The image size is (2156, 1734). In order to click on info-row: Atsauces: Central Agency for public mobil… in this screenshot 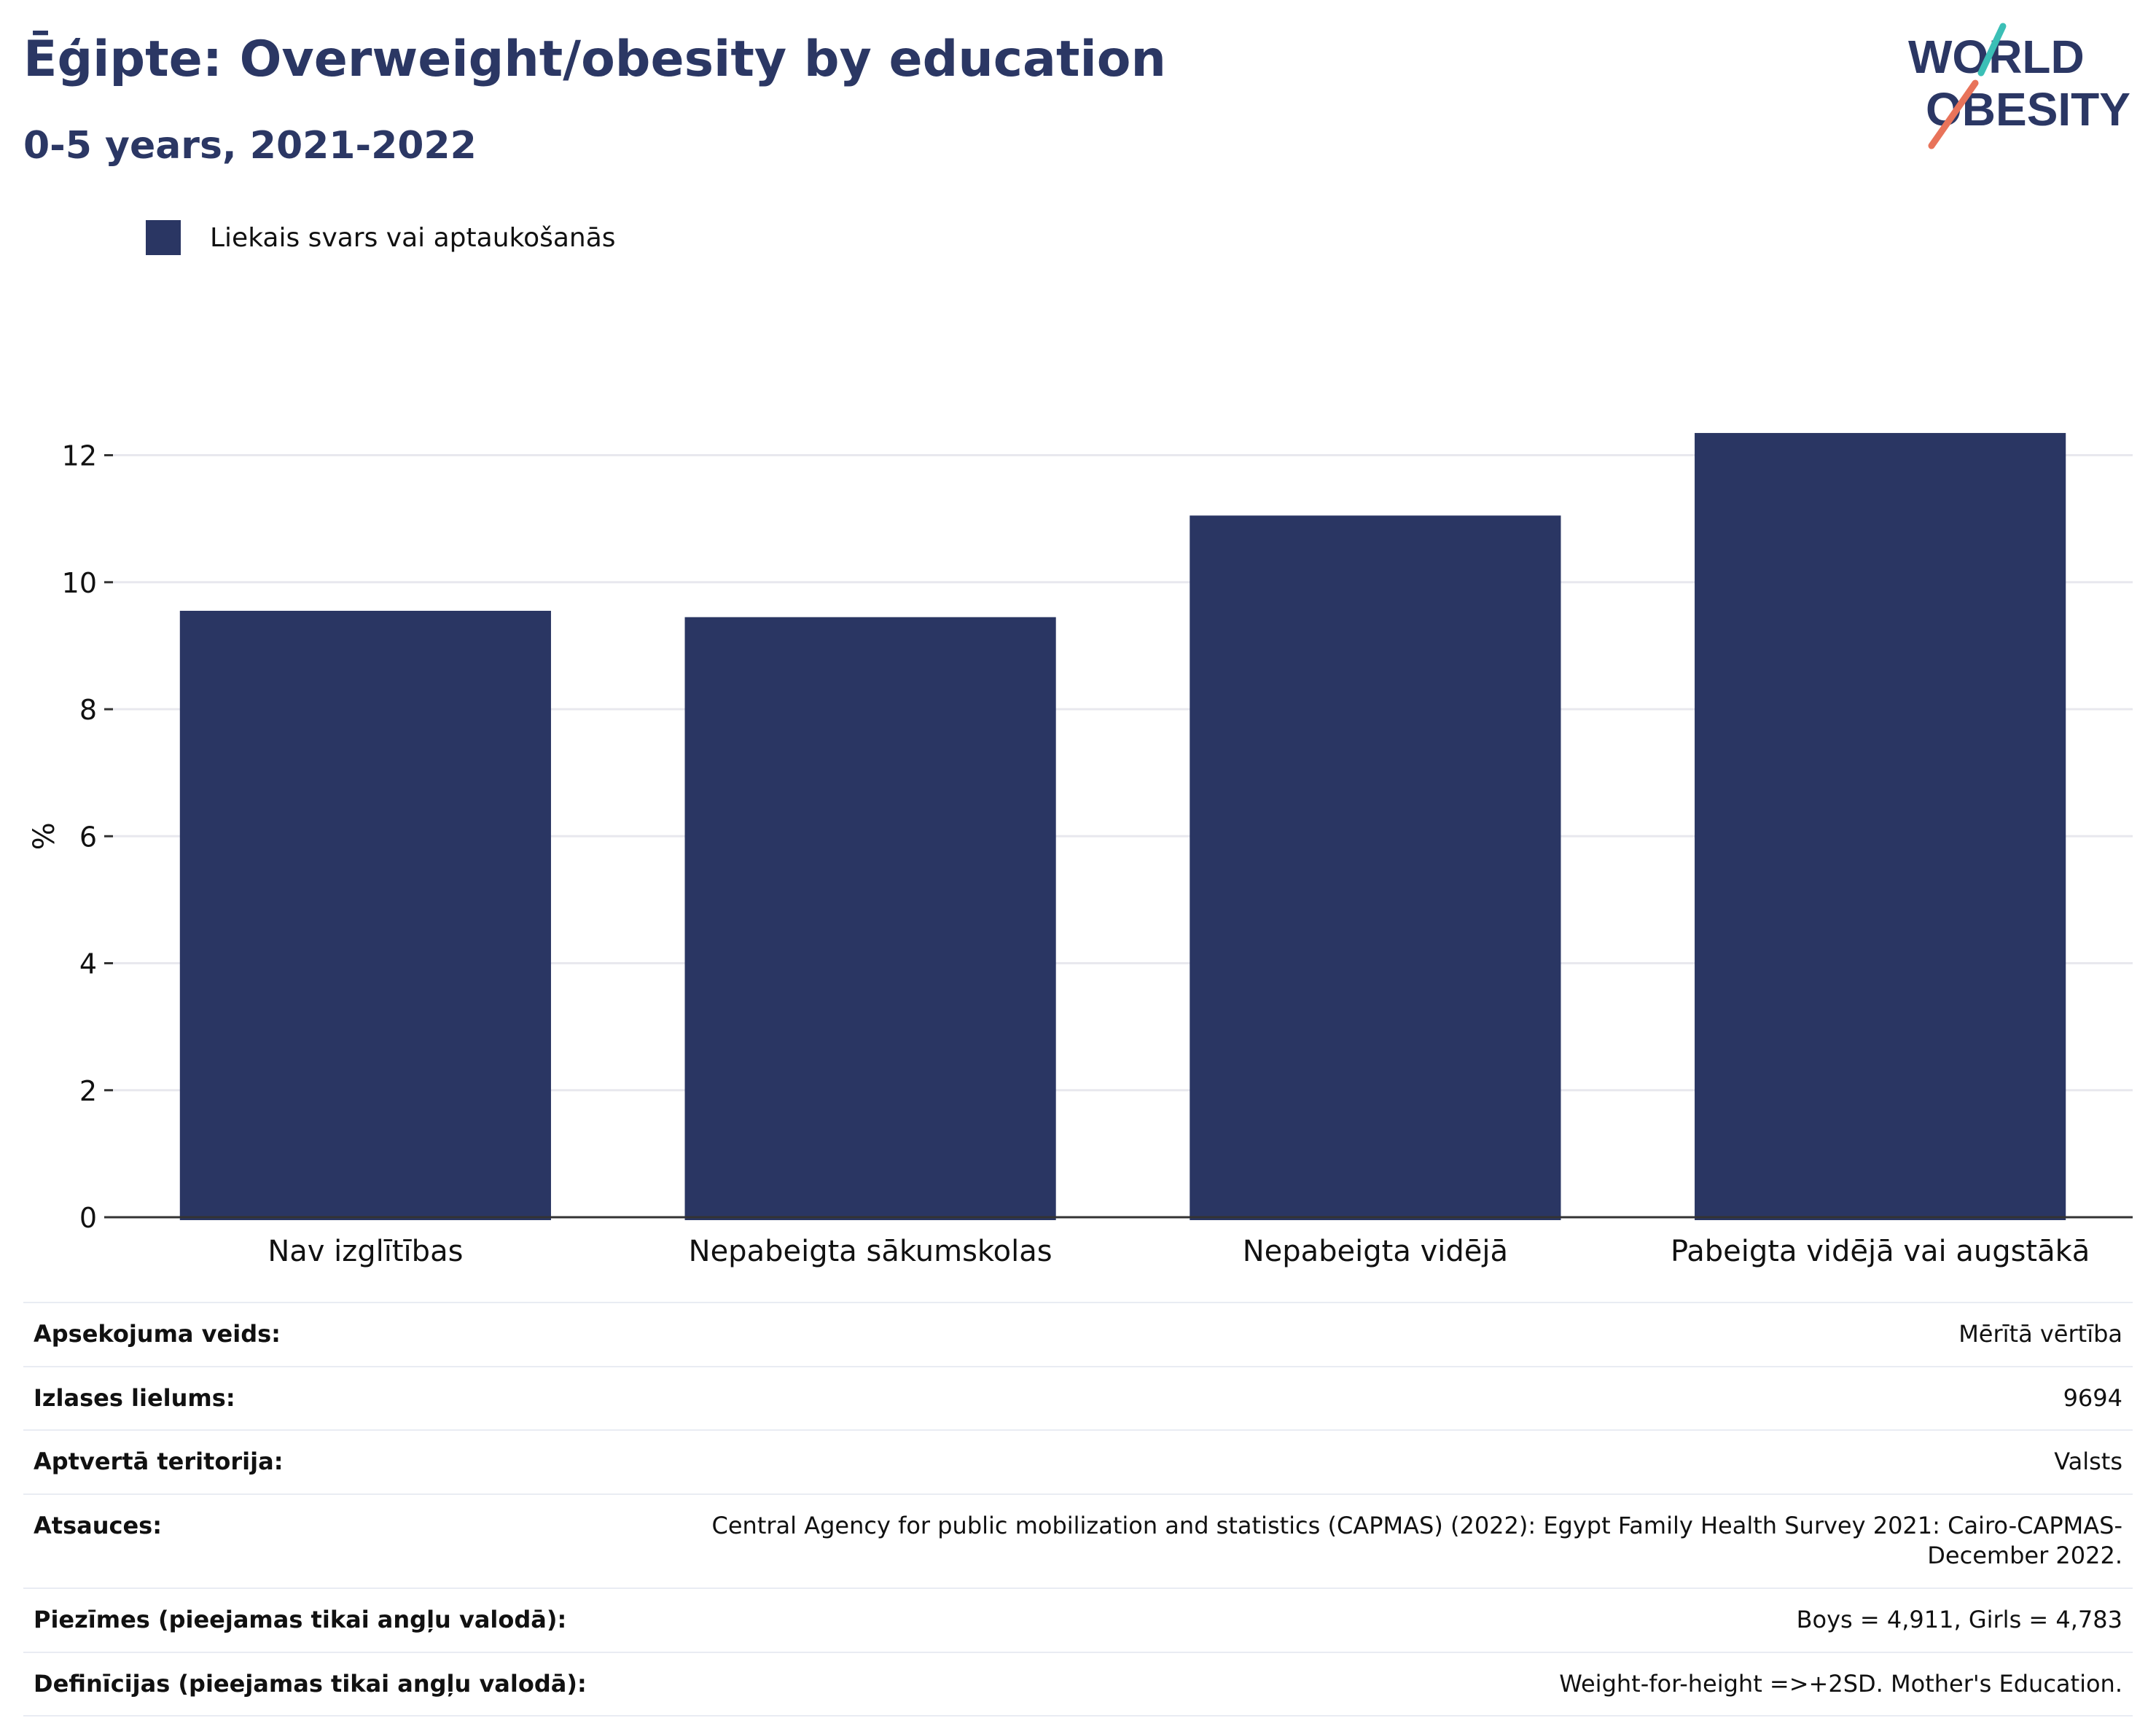, I will do `click(1078, 1541)`.